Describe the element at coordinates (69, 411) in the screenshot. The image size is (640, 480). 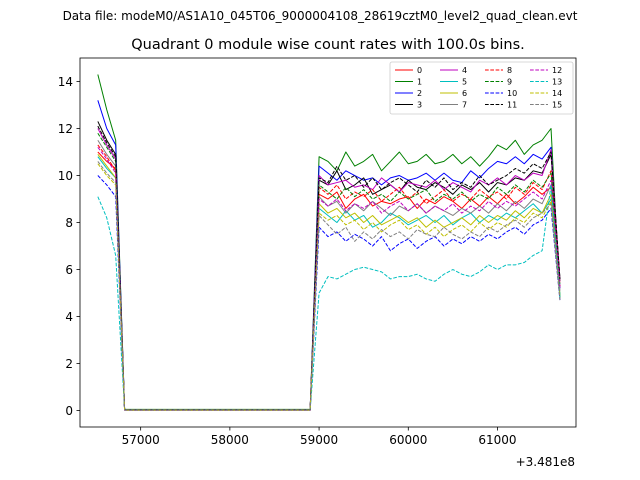
I see `y-tick-label: 0` at that location.